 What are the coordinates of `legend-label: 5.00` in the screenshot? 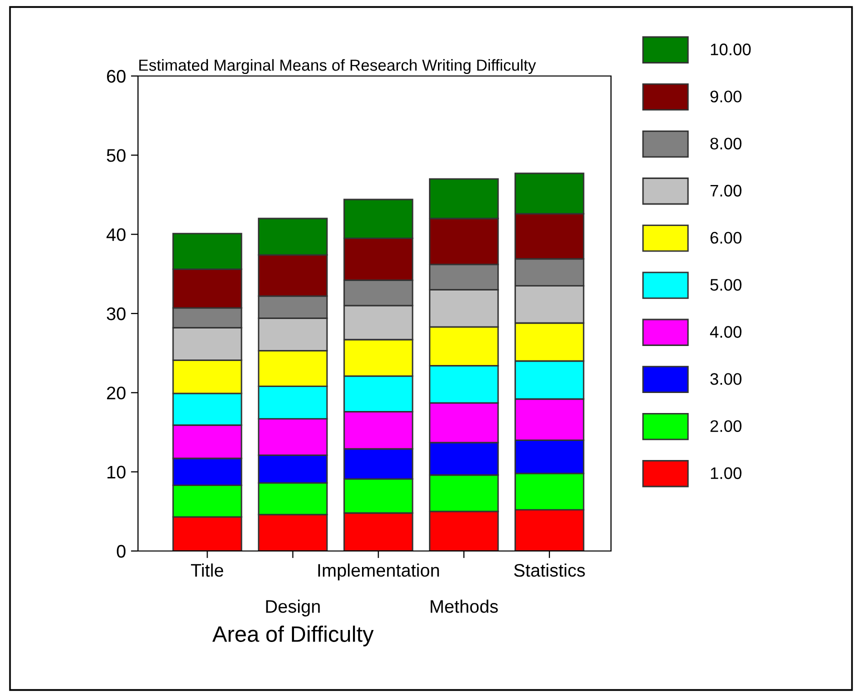 It's located at (726, 284).